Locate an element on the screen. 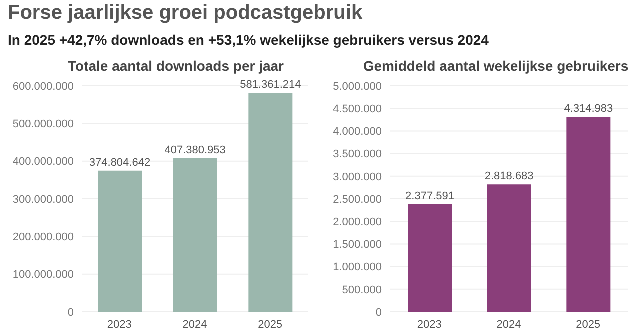 Image resolution: width=640 pixels, height=336 pixels. y-tick-label: 400.000.000 is located at coordinates (43, 162).